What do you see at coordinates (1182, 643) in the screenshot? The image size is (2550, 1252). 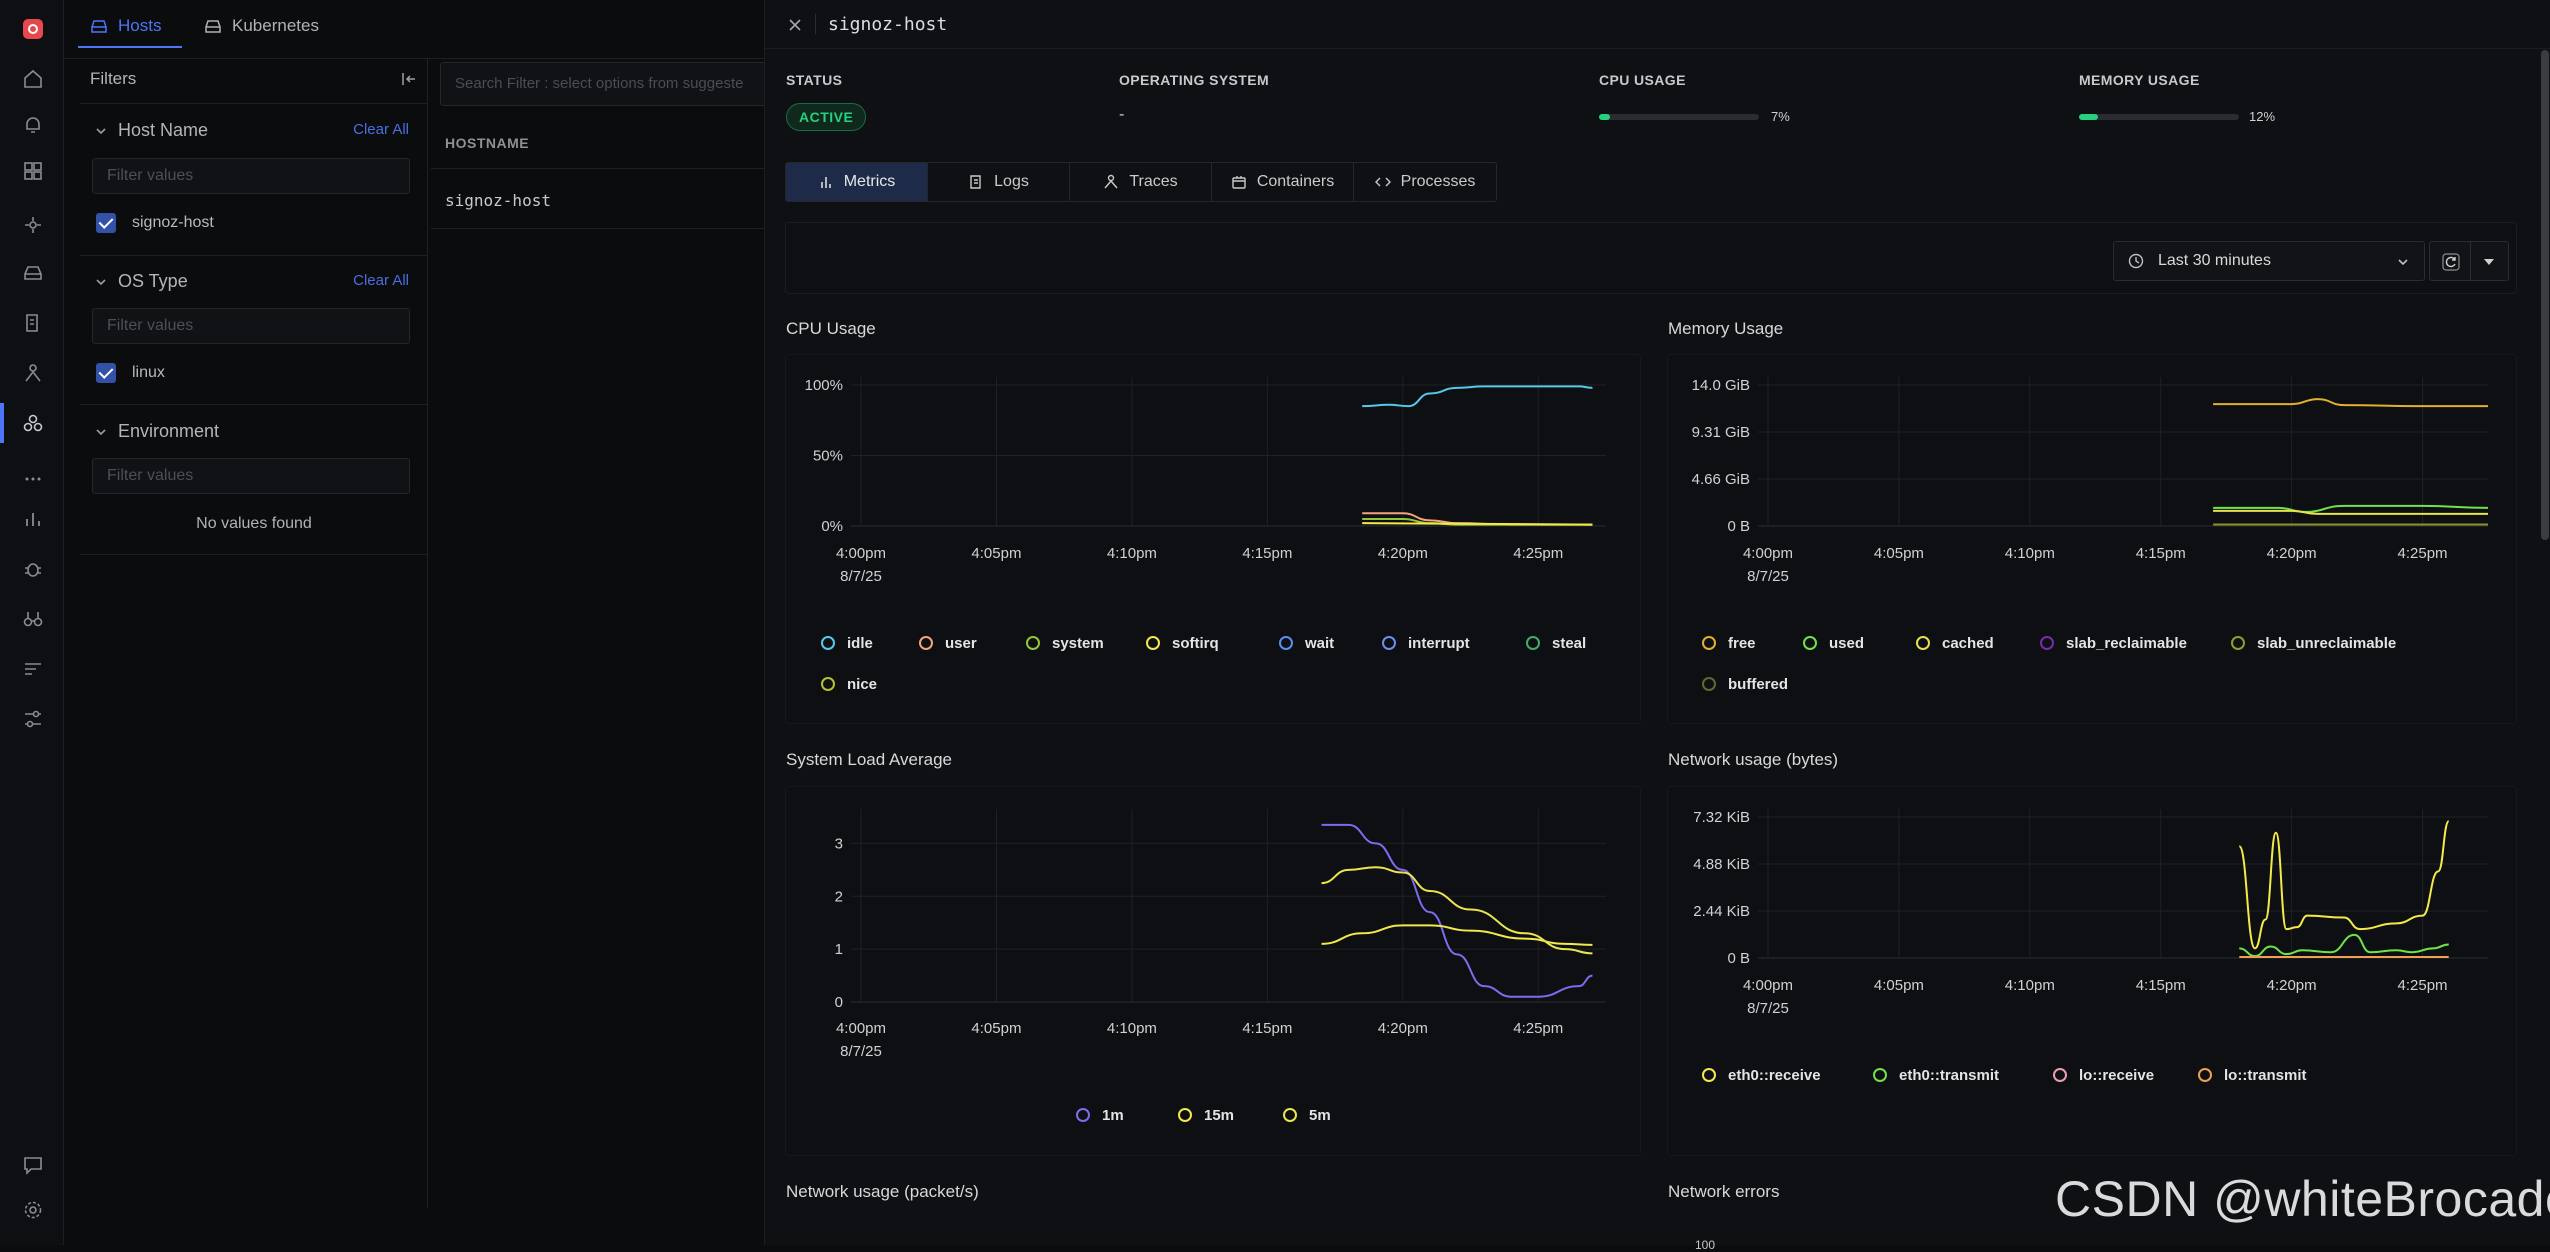 I see `legend-item-softirq: softirq` at bounding box center [1182, 643].